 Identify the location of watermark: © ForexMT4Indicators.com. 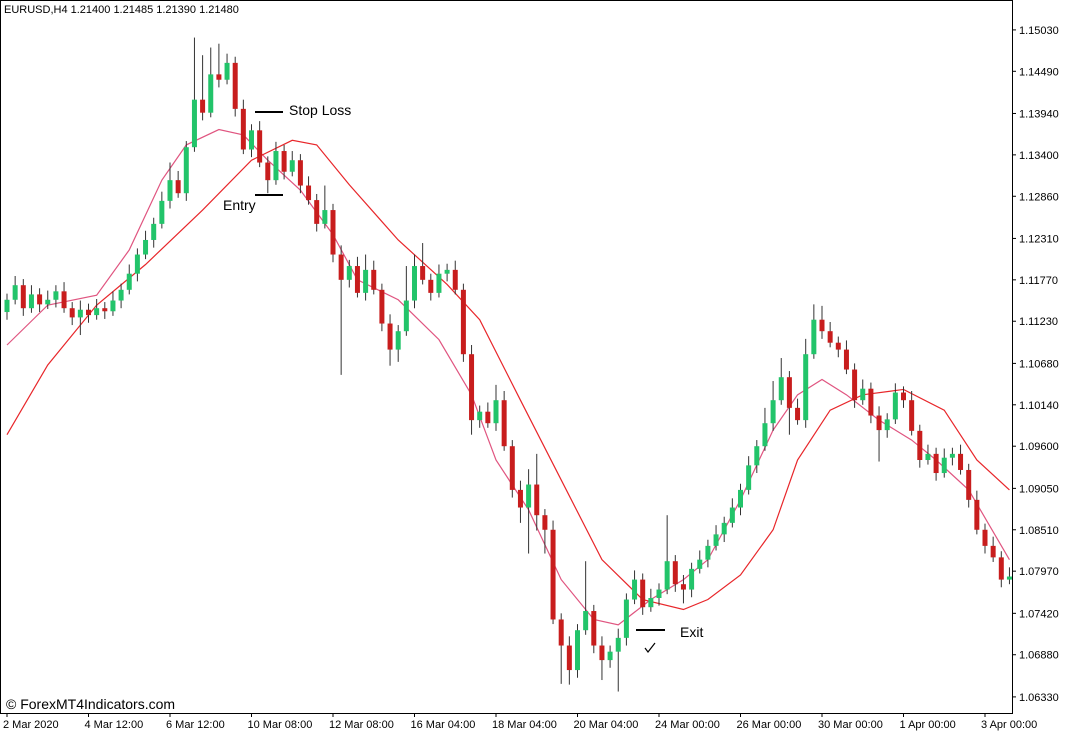
(90, 704).